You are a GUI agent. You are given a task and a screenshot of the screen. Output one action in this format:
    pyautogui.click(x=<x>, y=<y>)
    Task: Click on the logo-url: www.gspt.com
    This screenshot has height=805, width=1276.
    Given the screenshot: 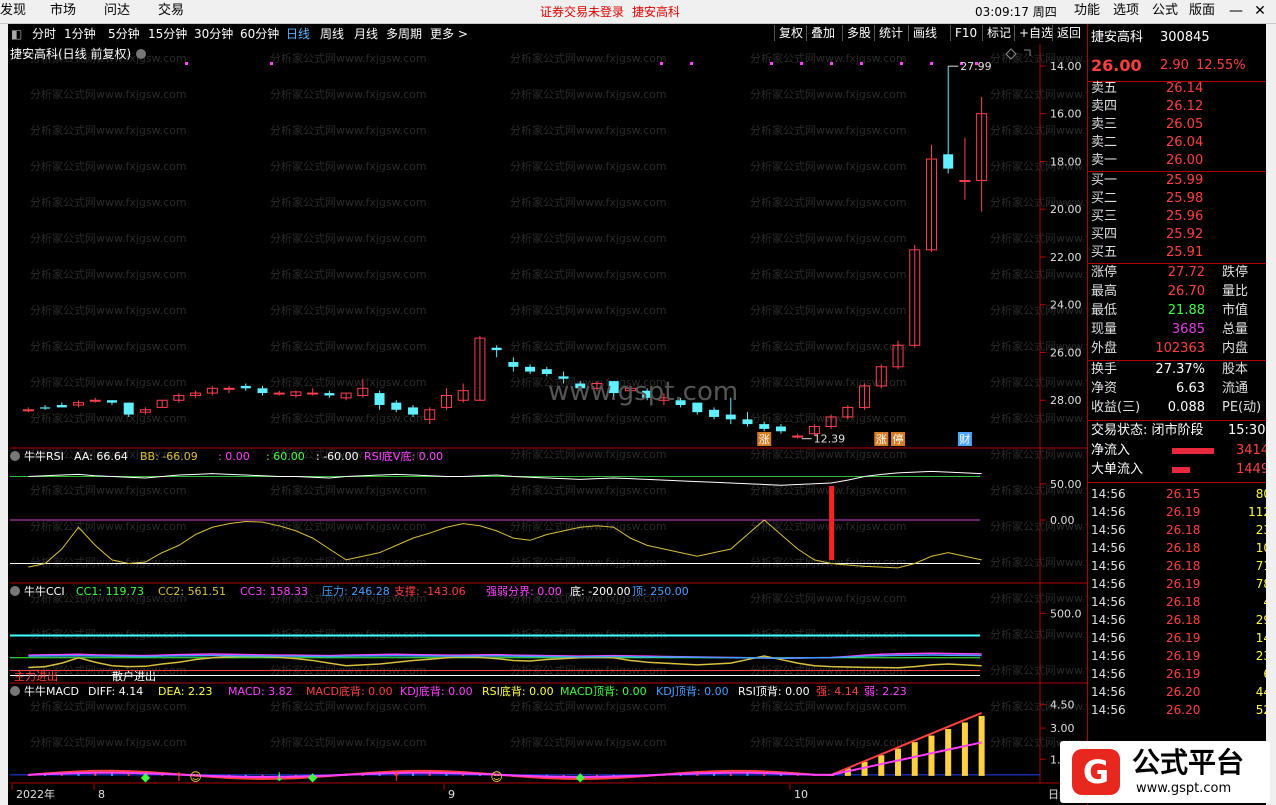 What is the action you would take?
    pyautogui.click(x=1184, y=788)
    